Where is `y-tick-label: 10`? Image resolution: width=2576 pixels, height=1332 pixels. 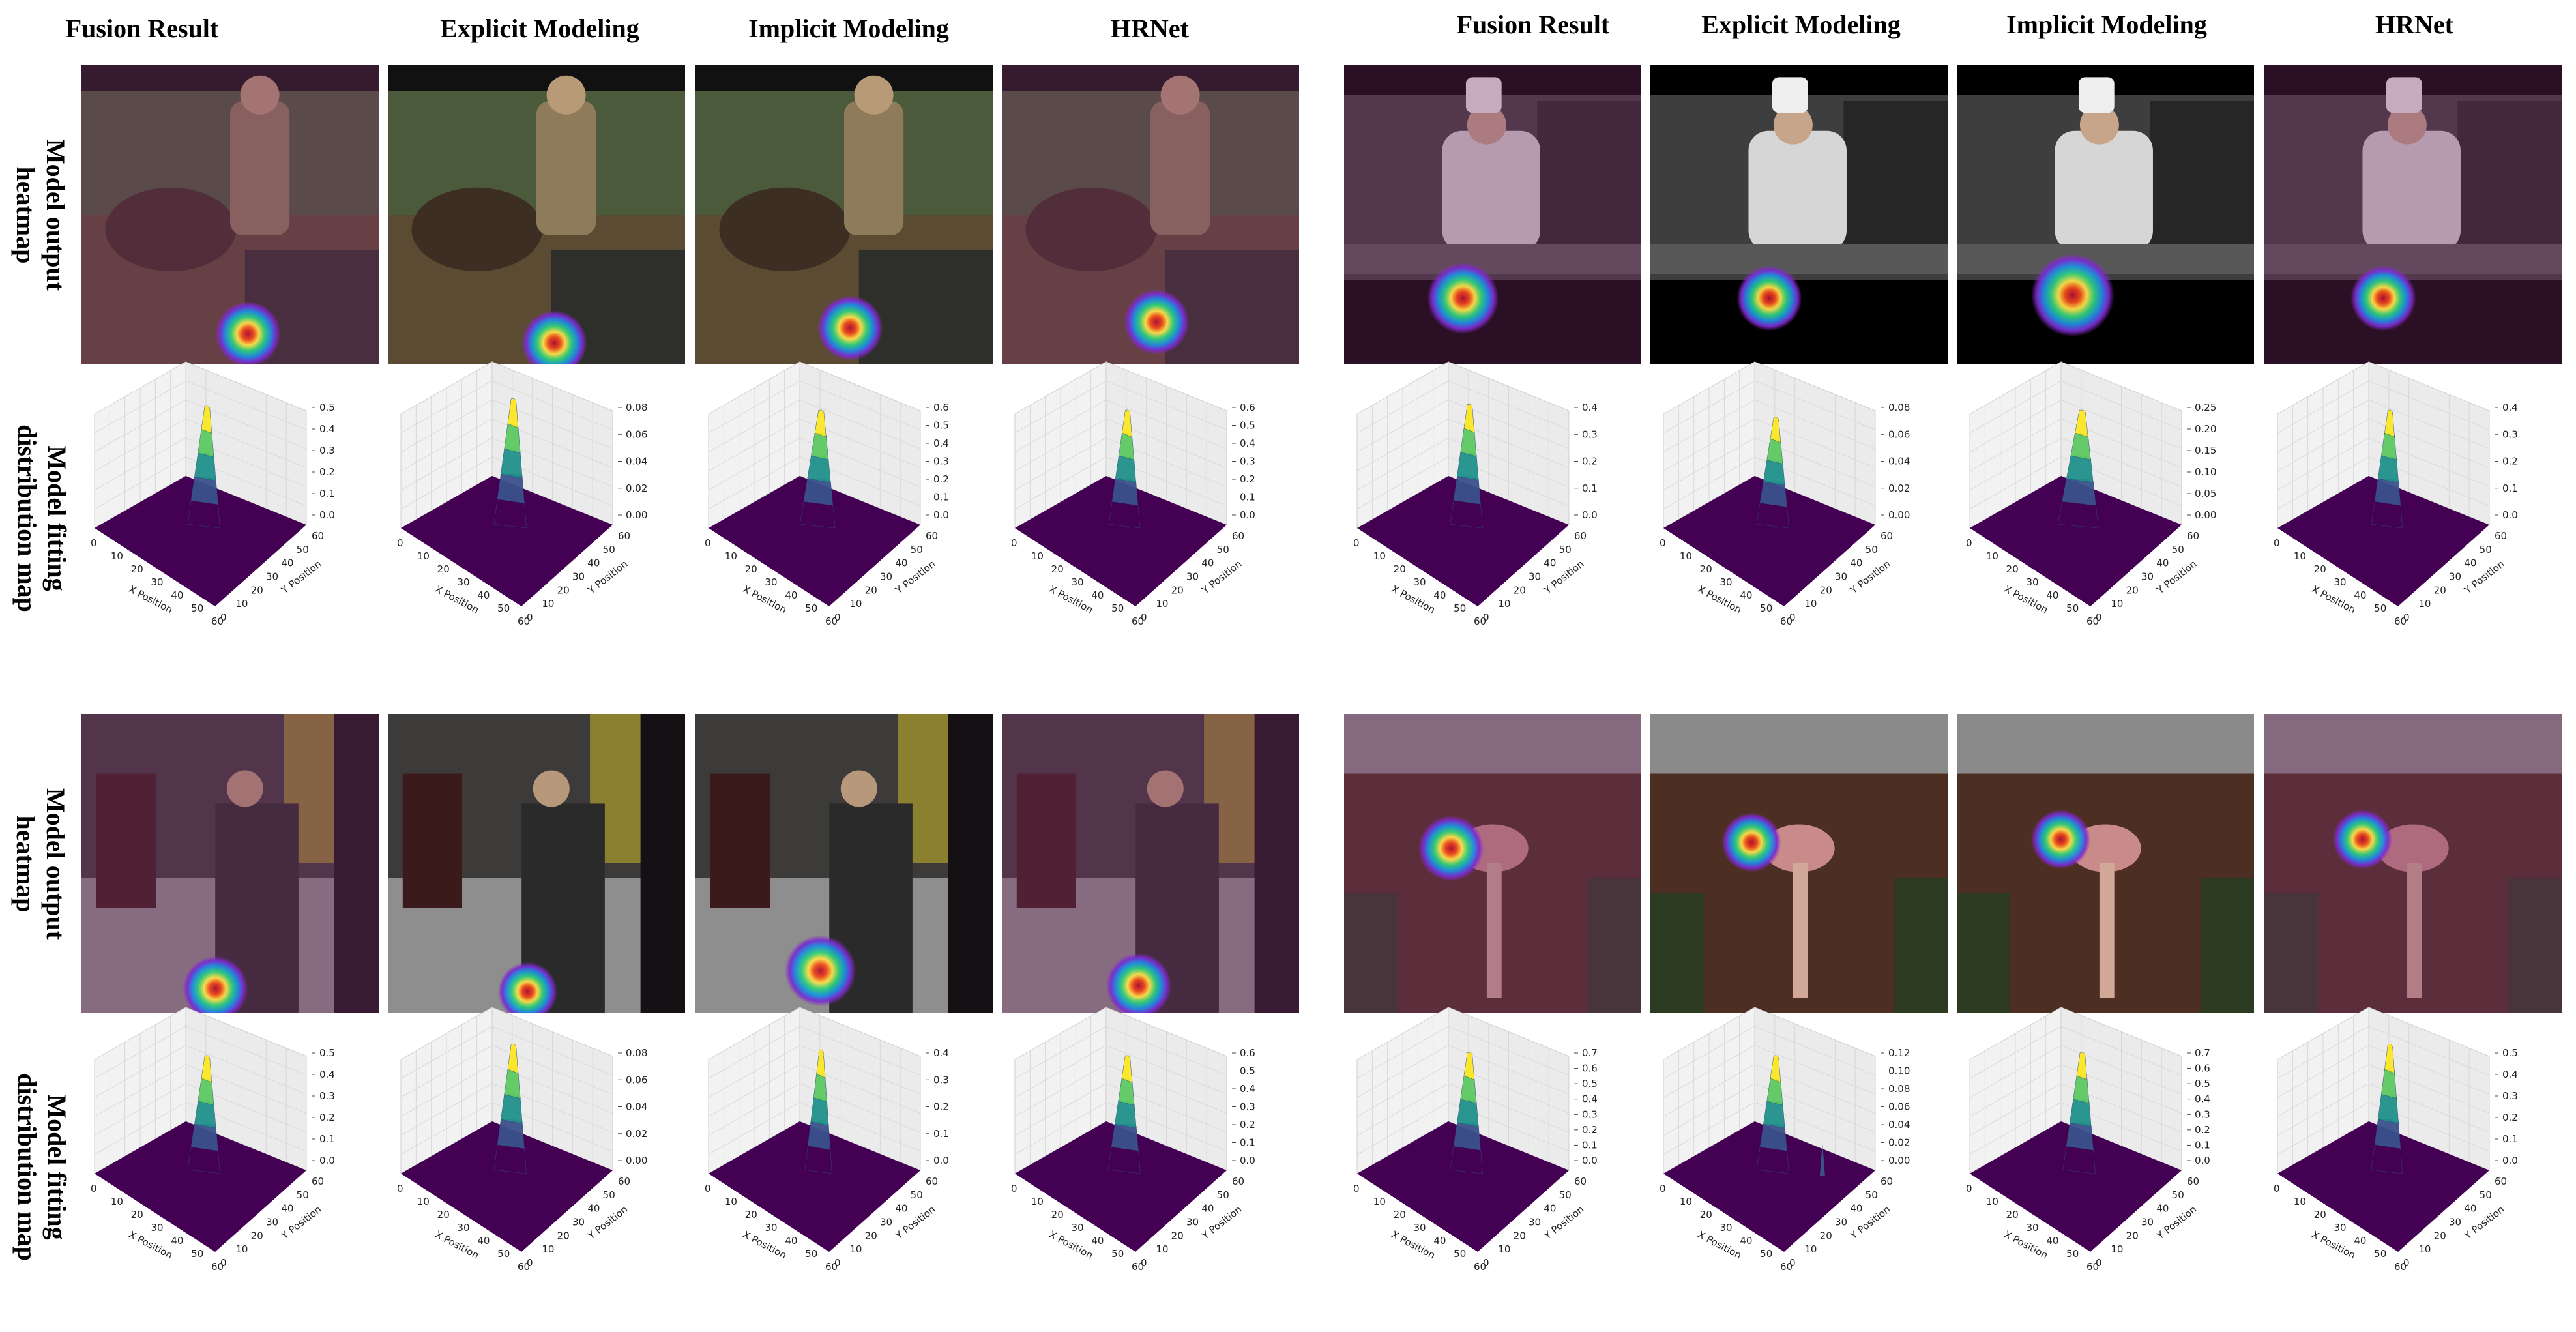 y-tick-label: 10 is located at coordinates (548, 1249).